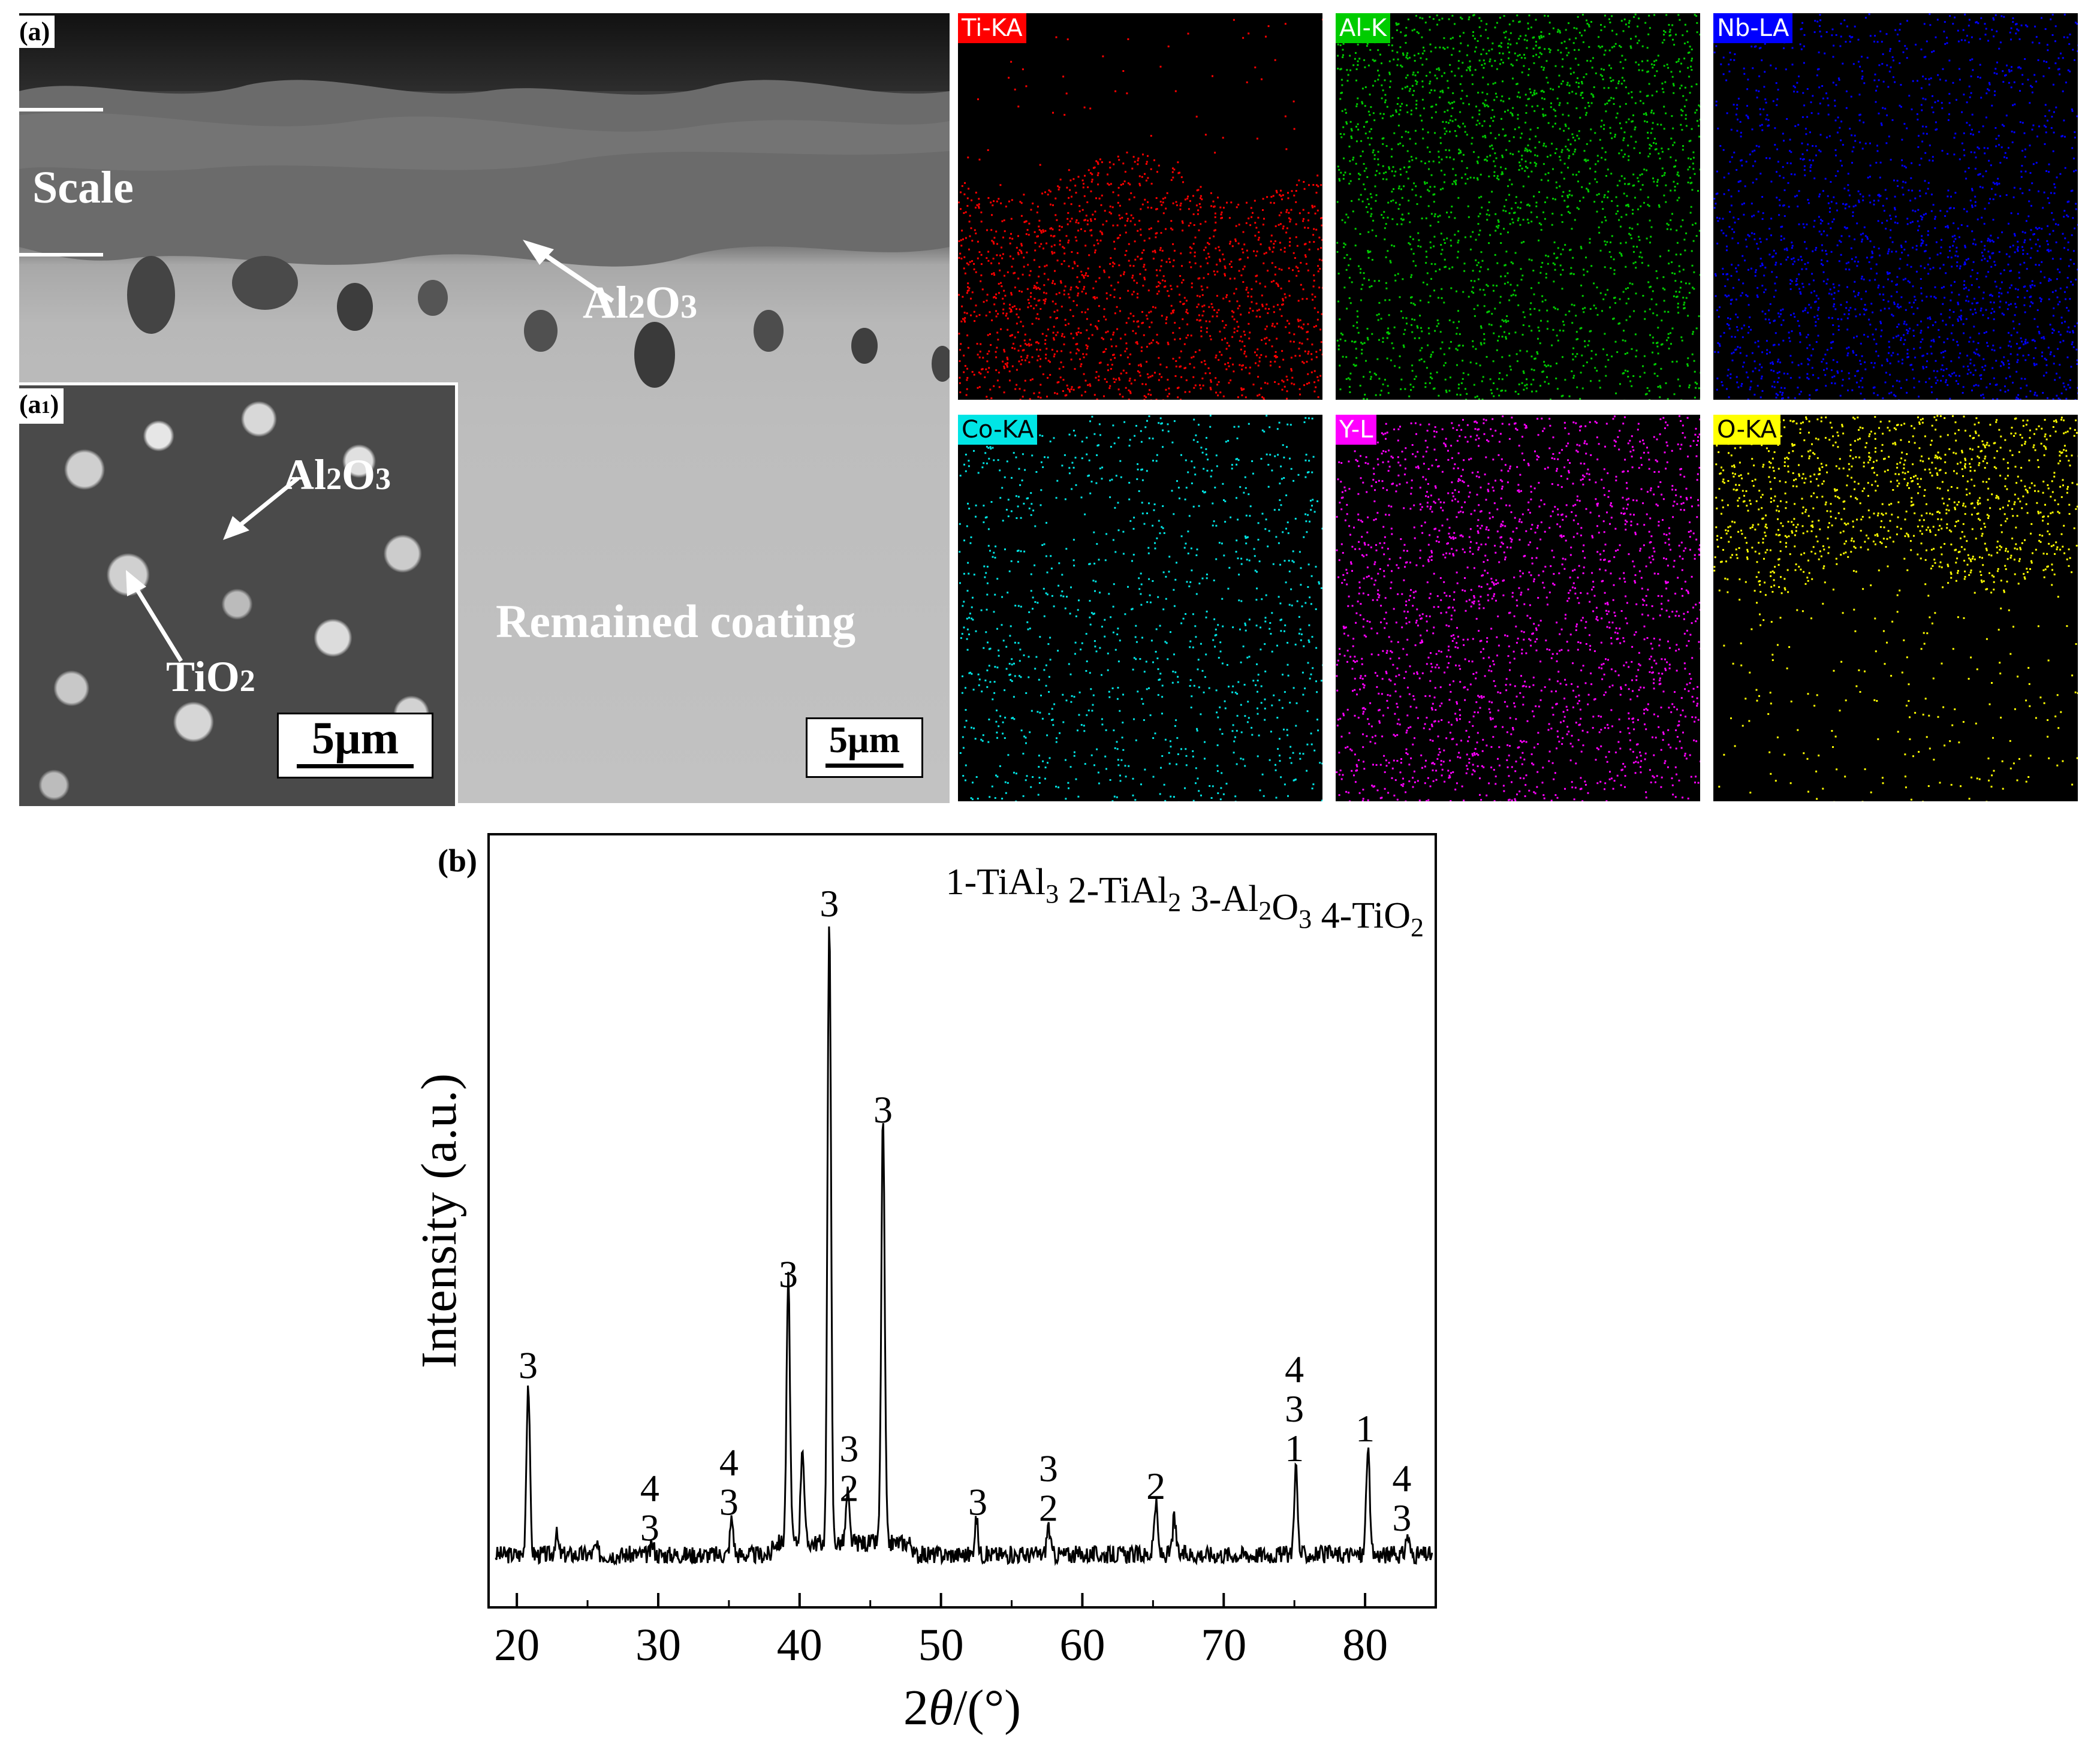 The image size is (2100, 1759). What do you see at coordinates (658, 1645) in the screenshot?
I see `x-tick-label: 30` at bounding box center [658, 1645].